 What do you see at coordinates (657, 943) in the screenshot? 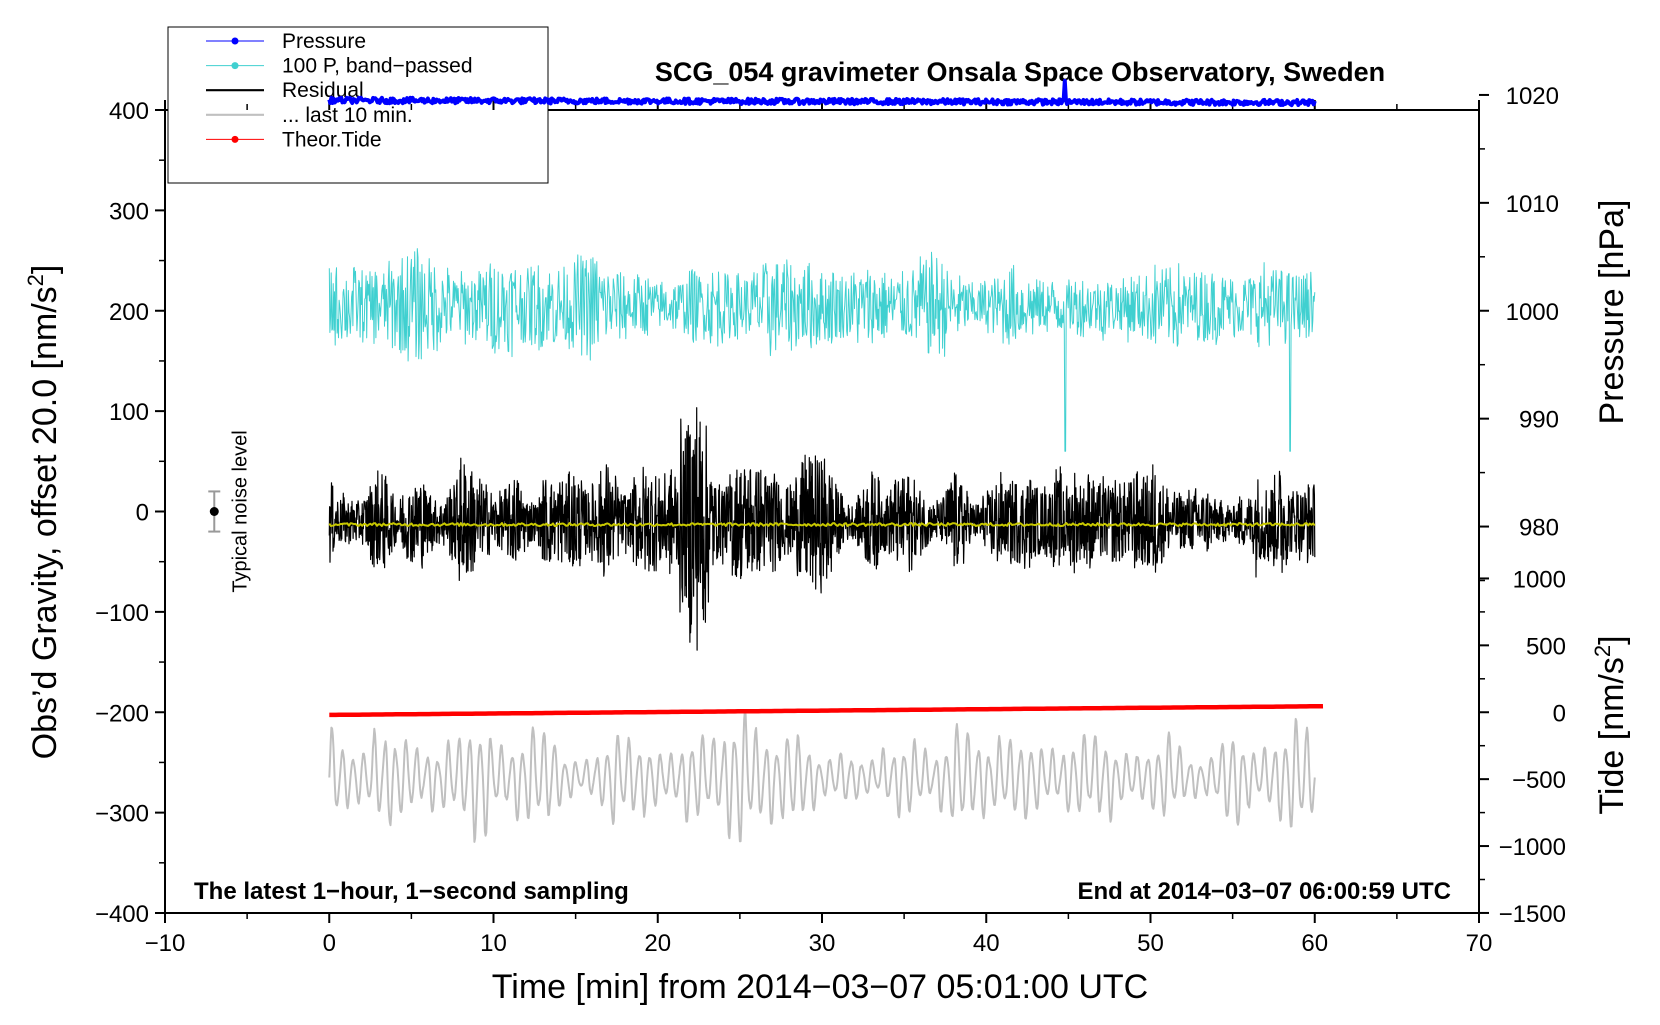
I see `x-tick-label: 20` at bounding box center [657, 943].